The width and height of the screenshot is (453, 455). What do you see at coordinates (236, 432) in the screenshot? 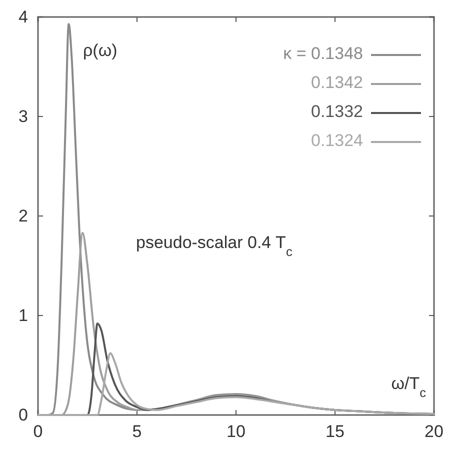
I see `x-tick-label: 10` at bounding box center [236, 432].